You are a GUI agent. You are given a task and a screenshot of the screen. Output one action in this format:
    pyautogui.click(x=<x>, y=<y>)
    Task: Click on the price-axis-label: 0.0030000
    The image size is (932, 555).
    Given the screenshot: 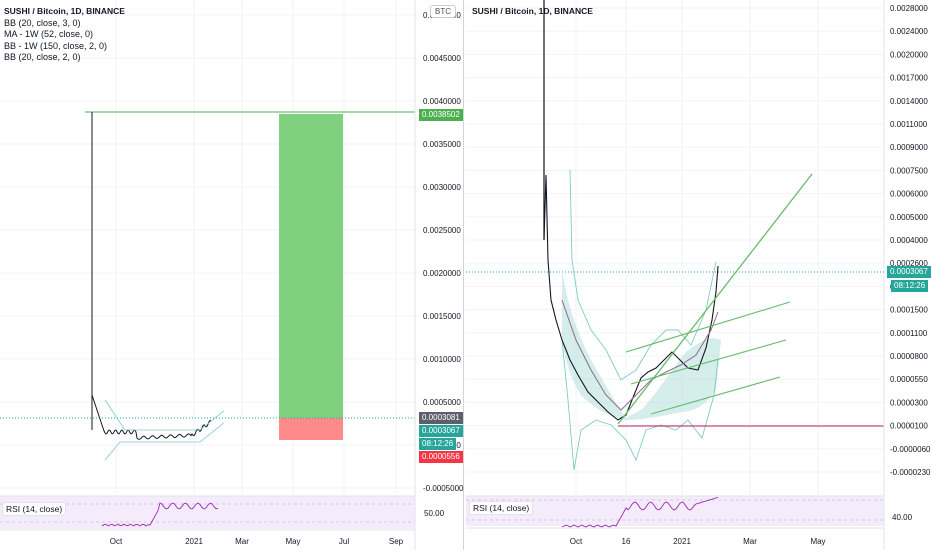 What is the action you would take?
    pyautogui.click(x=442, y=187)
    